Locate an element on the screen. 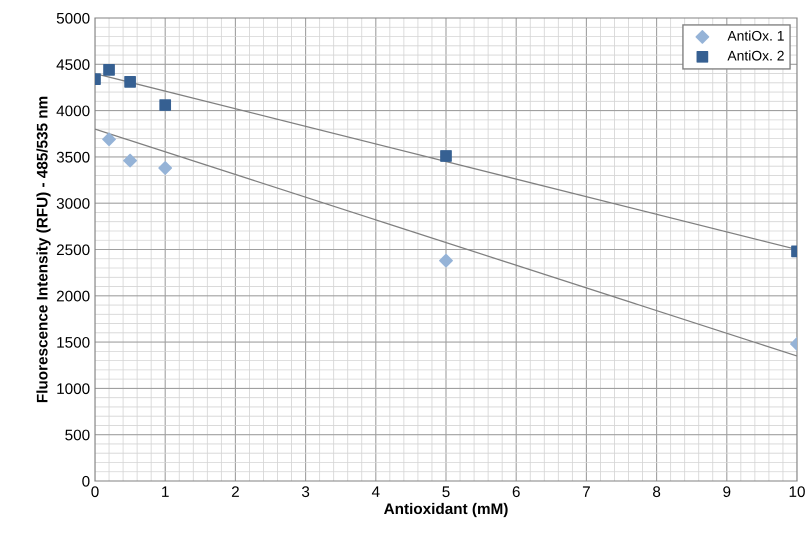  y-tick-label: 3500 is located at coordinates (73, 157).